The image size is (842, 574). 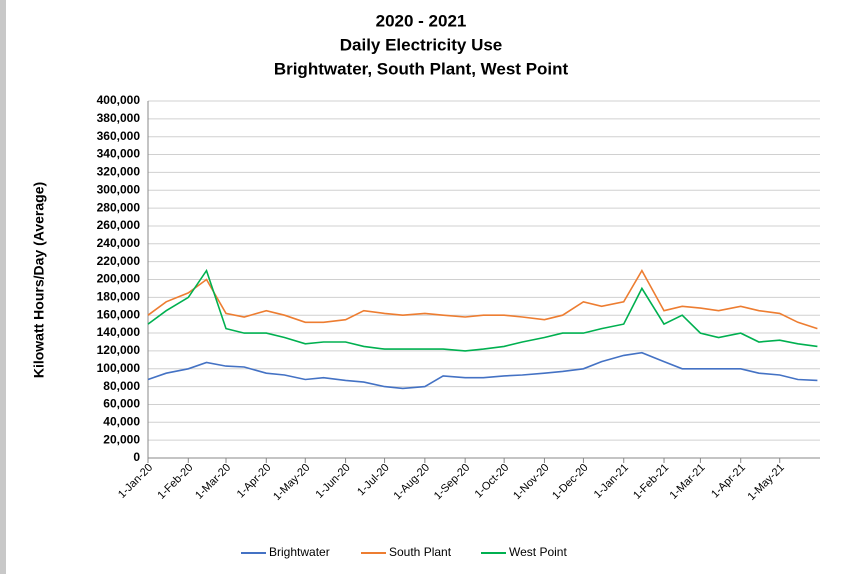 I want to click on y-tick-label: 200,000, so click(x=119, y=279).